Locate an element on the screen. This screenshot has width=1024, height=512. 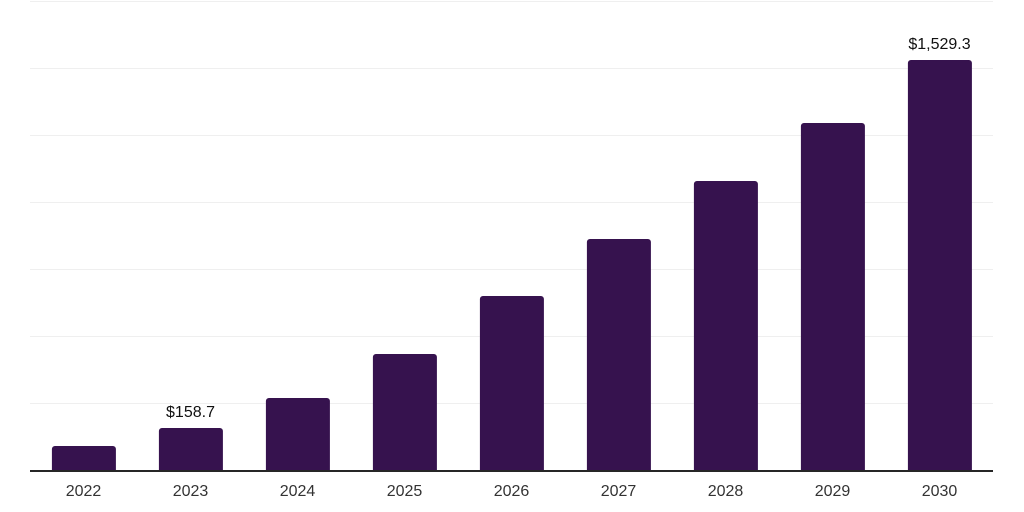
x-tick-2029: 2029 is located at coordinates (832, 491).